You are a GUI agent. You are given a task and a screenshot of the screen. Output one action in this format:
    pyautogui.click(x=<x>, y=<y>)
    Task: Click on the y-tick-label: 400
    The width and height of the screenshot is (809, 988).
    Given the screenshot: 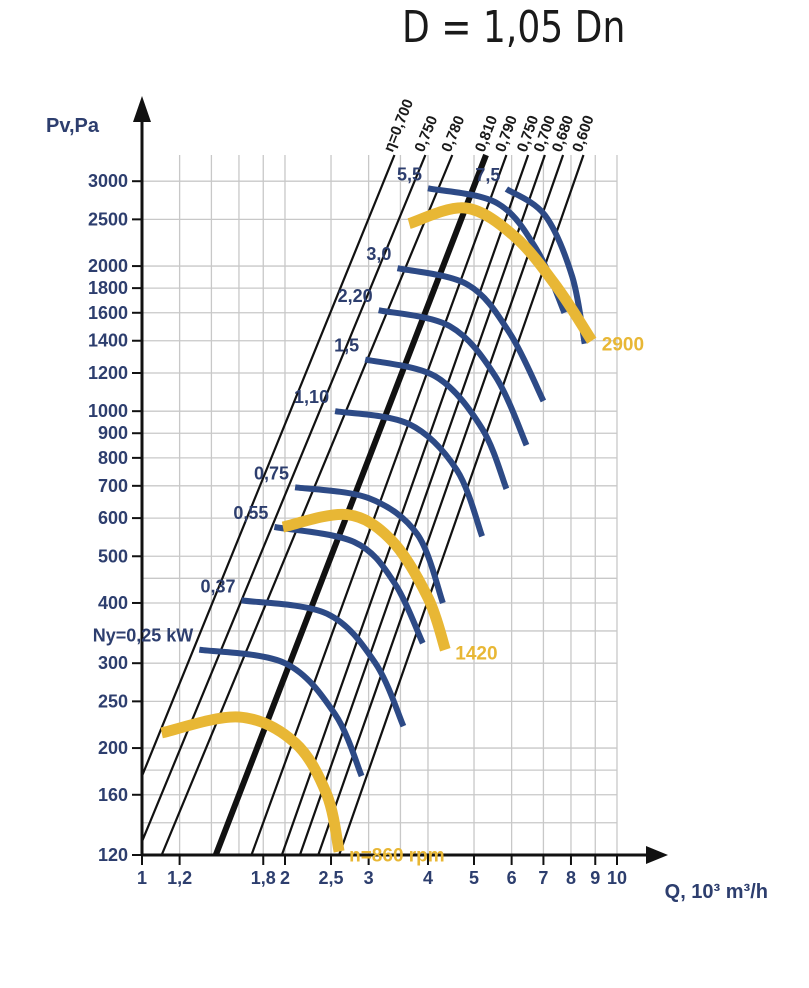 What is the action you would take?
    pyautogui.click(x=113, y=603)
    